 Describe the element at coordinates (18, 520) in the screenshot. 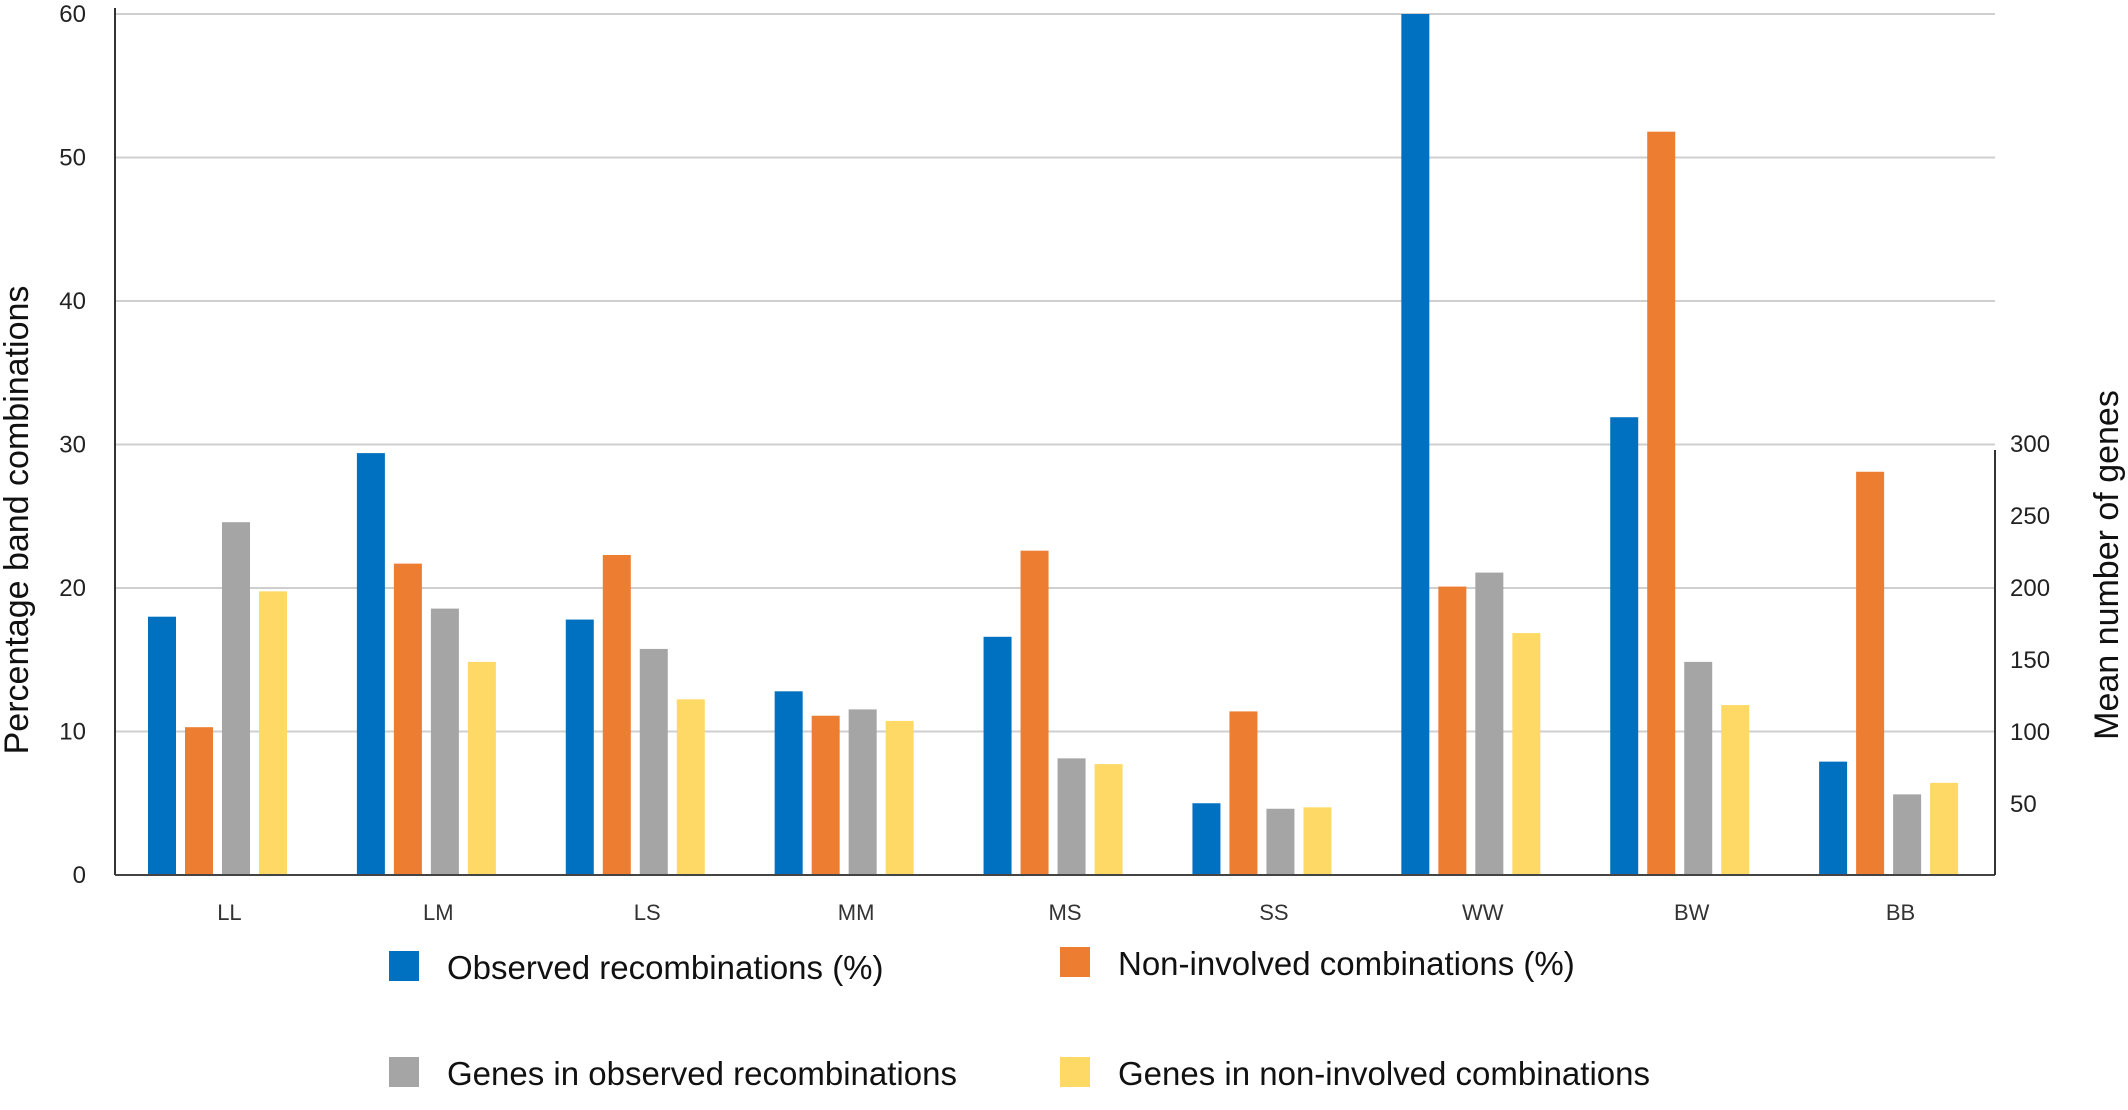

I see `y-axis-title: Percentage band combinations` at that location.